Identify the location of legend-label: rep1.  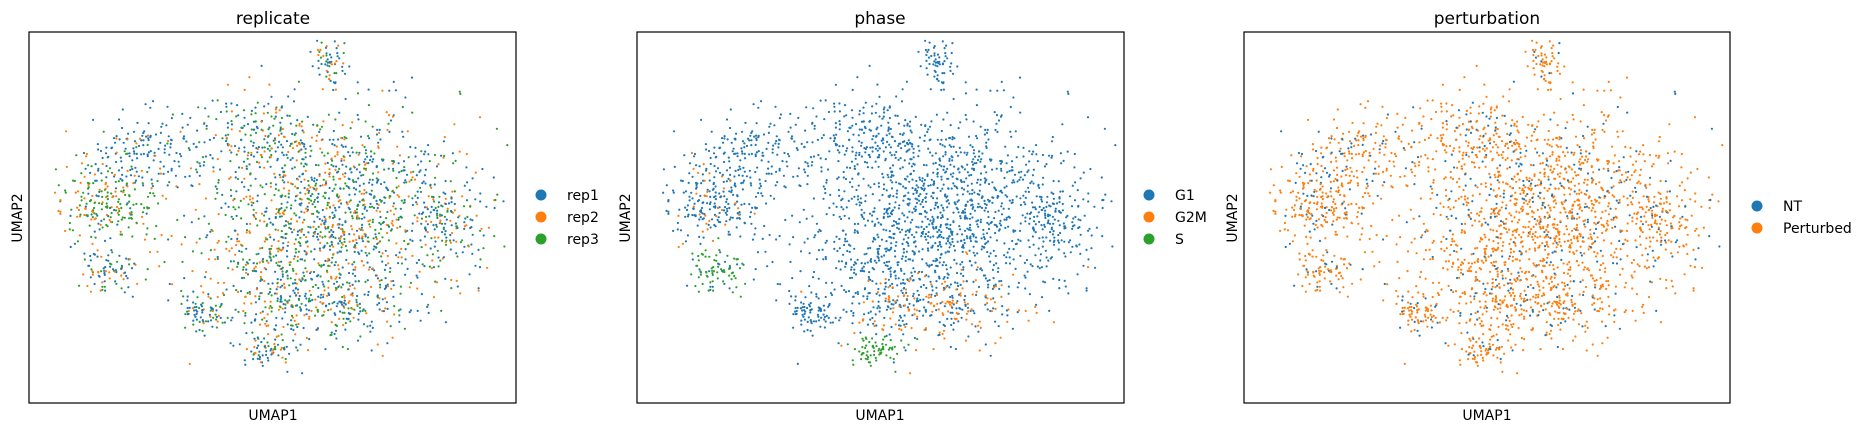
(583, 196).